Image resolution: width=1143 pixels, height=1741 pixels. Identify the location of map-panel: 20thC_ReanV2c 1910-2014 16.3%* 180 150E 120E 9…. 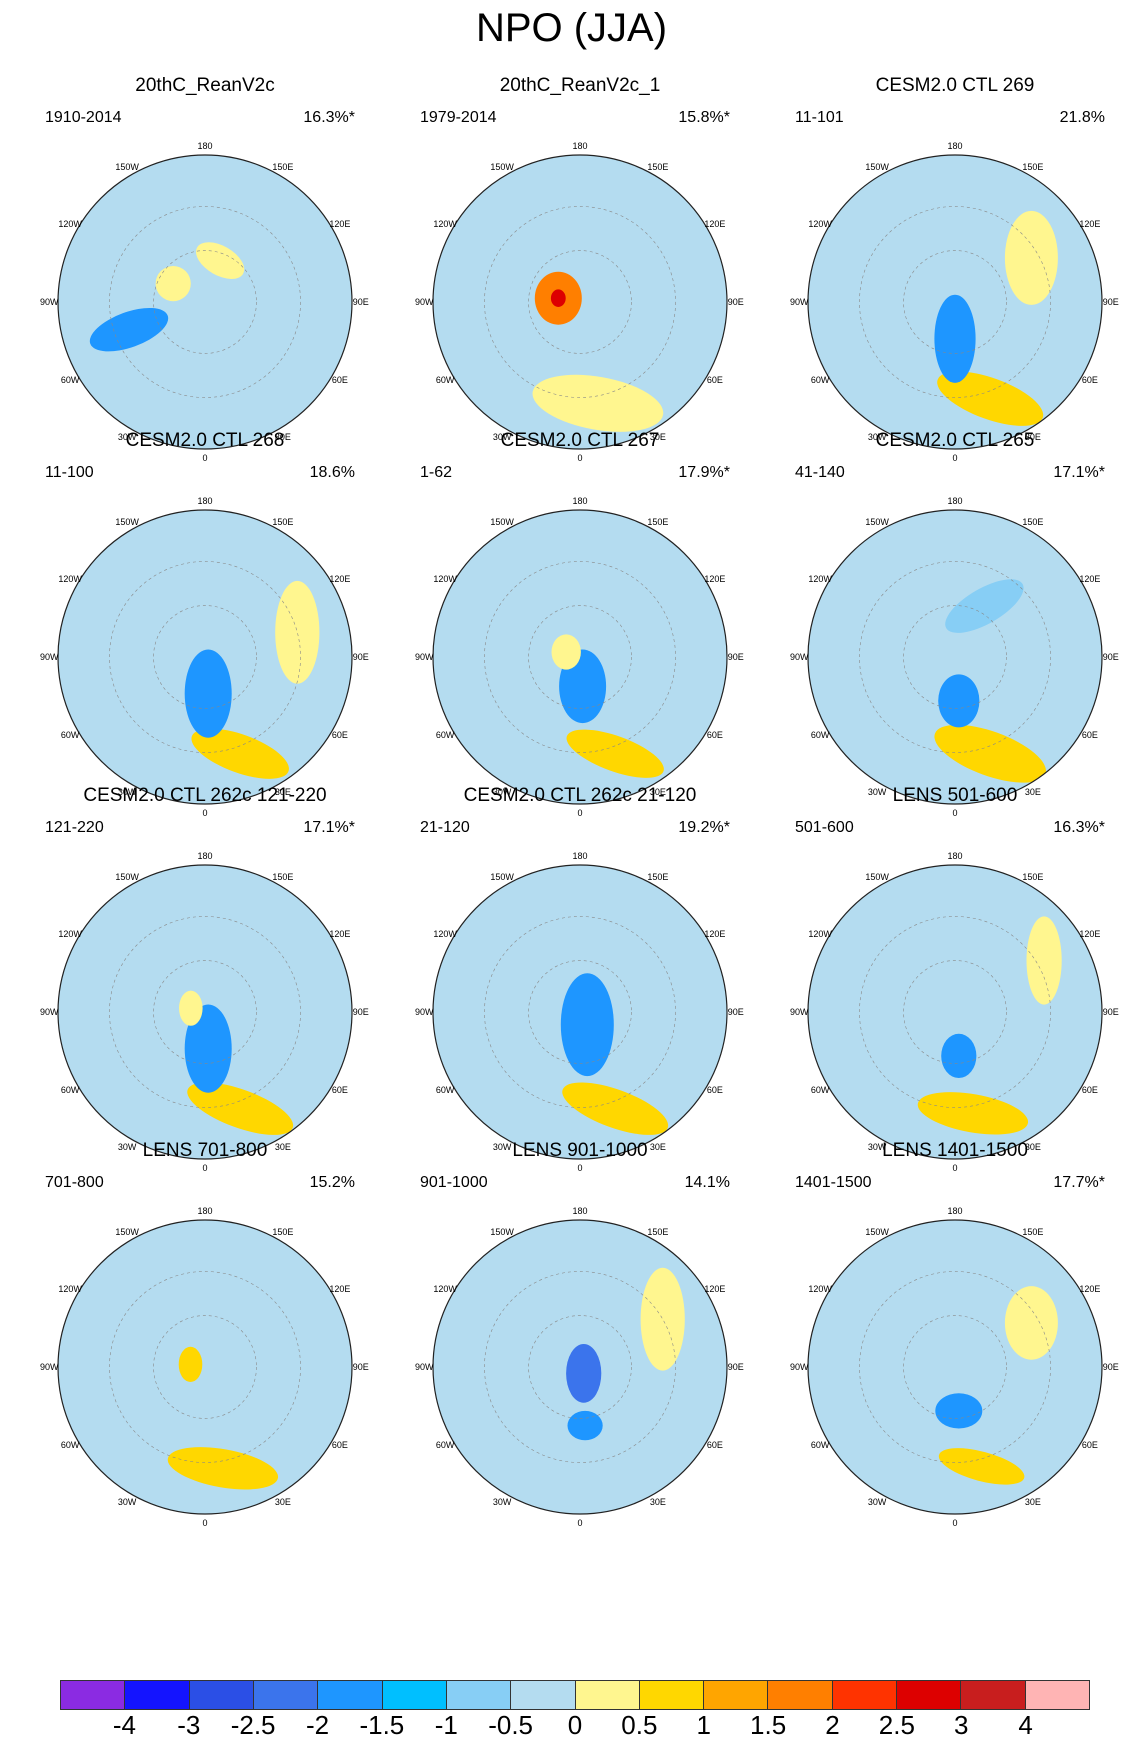
(205, 273).